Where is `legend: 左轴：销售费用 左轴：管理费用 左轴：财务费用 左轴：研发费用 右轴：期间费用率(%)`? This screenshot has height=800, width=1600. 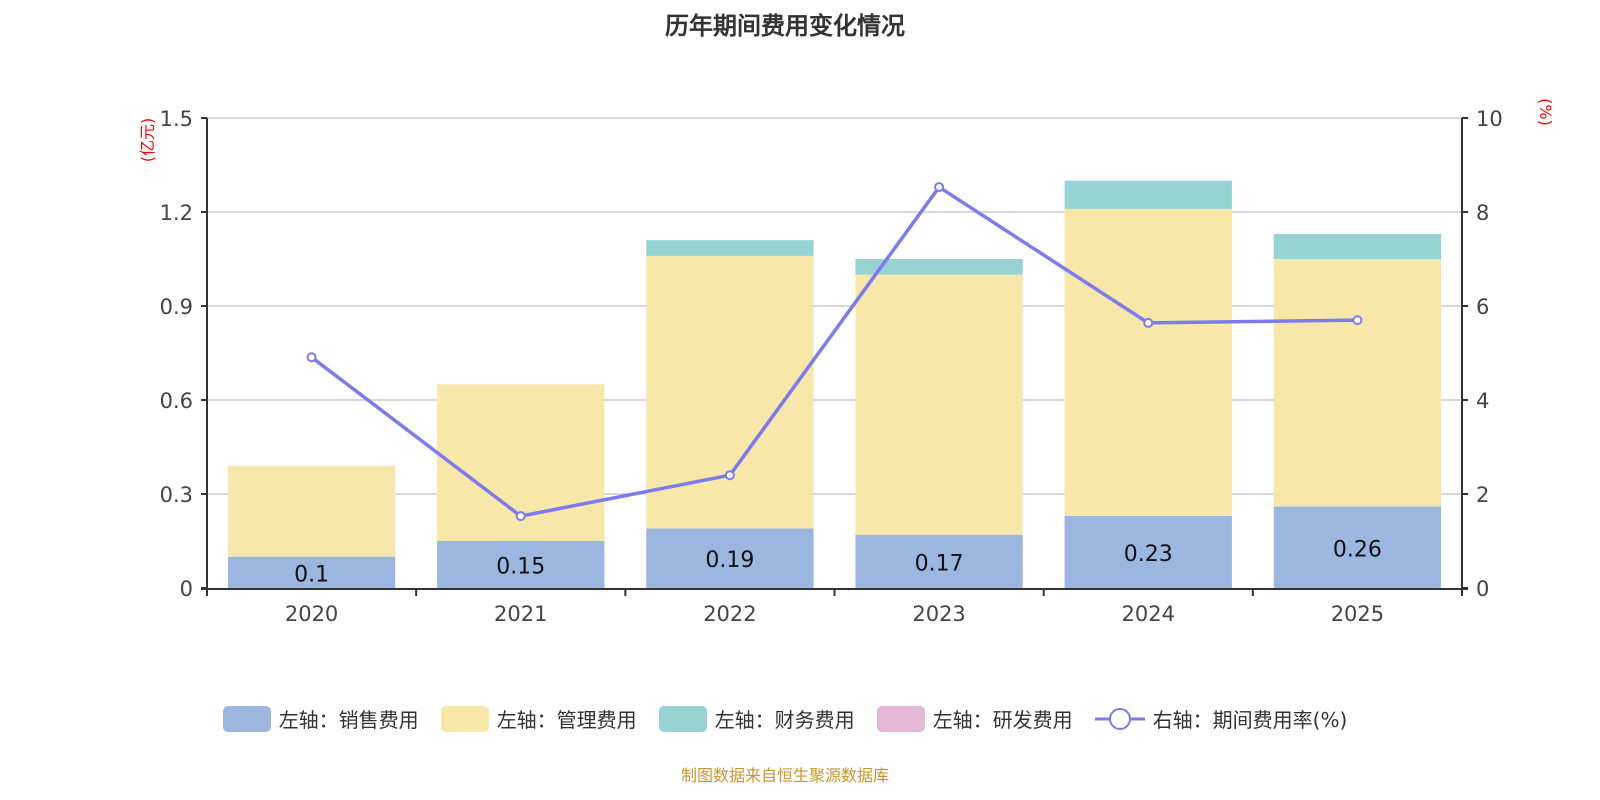 legend: 左轴：销售费用 左轴：管理费用 左轴：财务费用 左轴：研发费用 右轴：期间费用率(%) is located at coordinates (785, 718).